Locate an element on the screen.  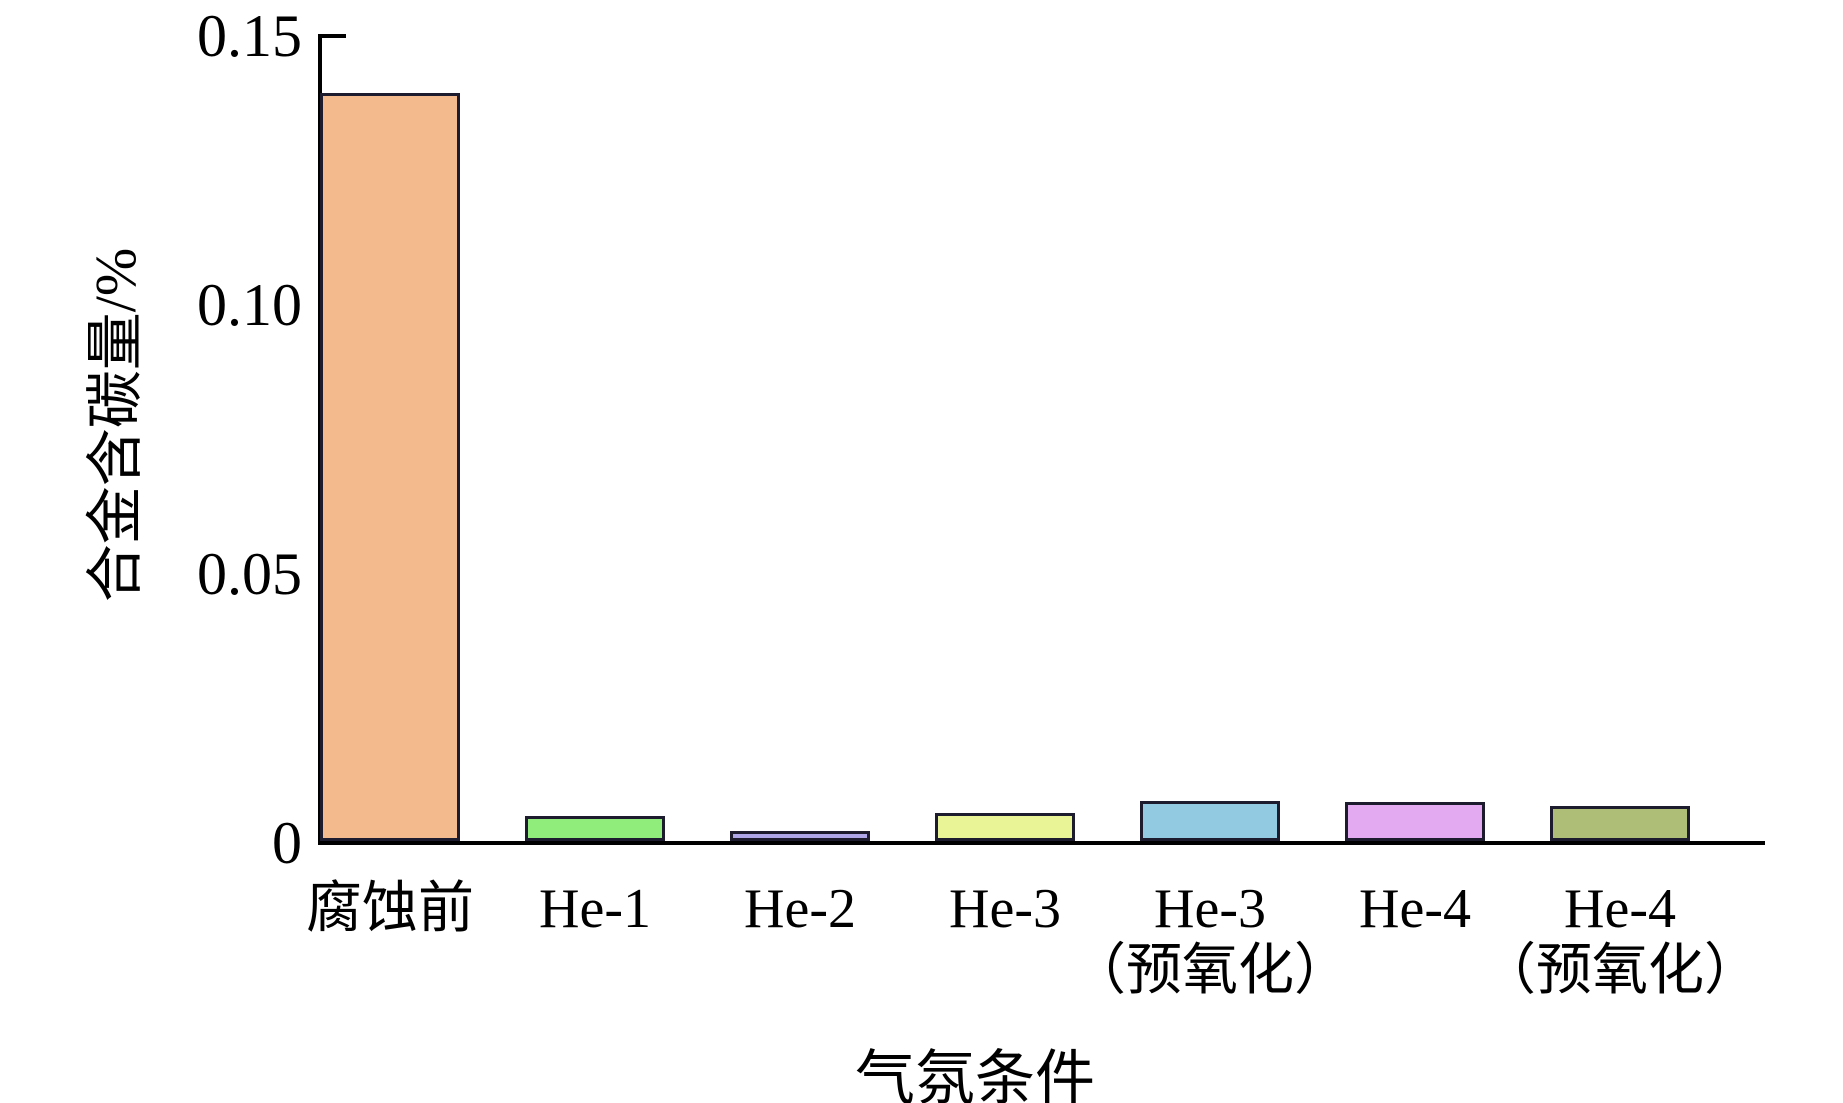
x-axis-line is located at coordinates (1041, 843).